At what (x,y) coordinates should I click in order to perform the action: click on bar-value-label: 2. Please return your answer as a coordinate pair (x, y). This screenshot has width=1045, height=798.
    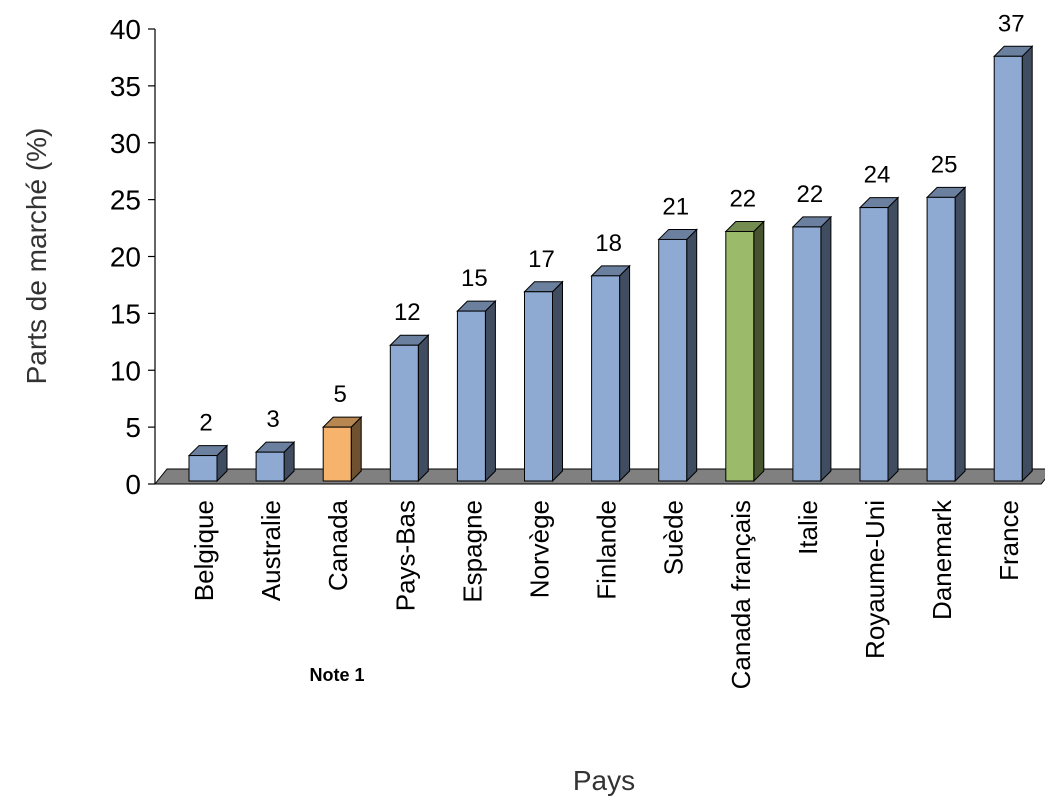
    Looking at the image, I should click on (205, 423).